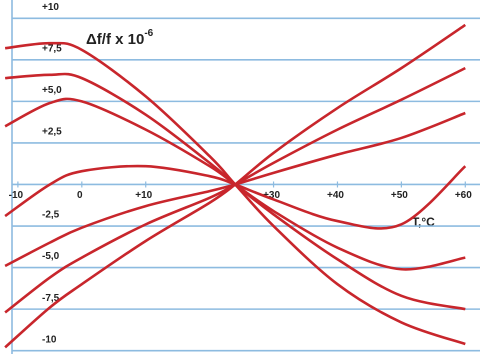  What do you see at coordinates (16, 195) in the screenshot?
I see `x-tick-label: -10` at bounding box center [16, 195].